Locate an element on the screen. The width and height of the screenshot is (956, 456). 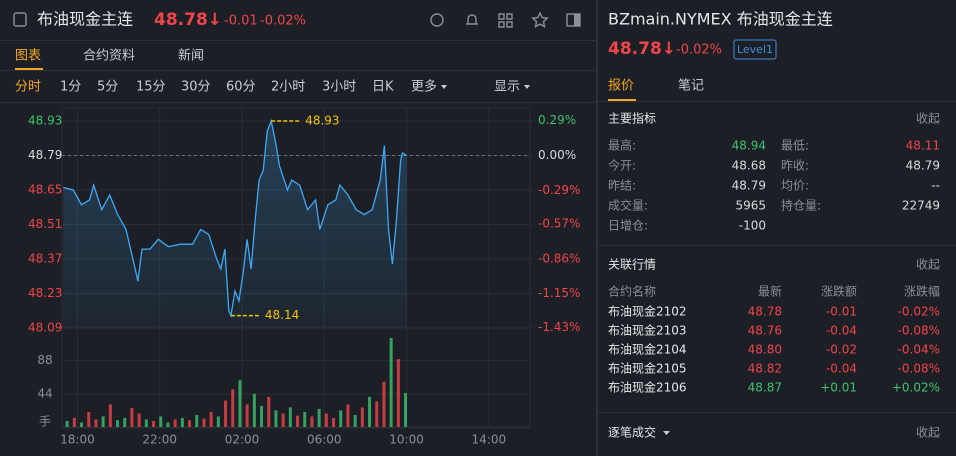
period: 5分 is located at coordinates (107, 87).